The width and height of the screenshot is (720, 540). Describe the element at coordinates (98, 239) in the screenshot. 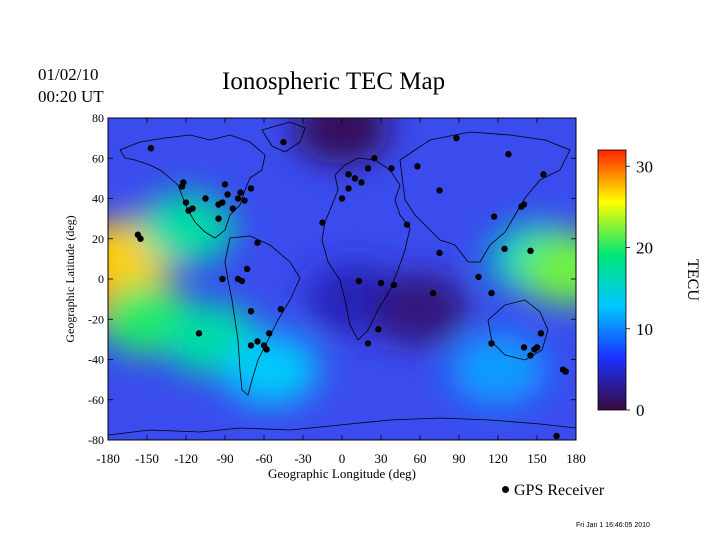

I see `y-tick-label: 20` at that location.